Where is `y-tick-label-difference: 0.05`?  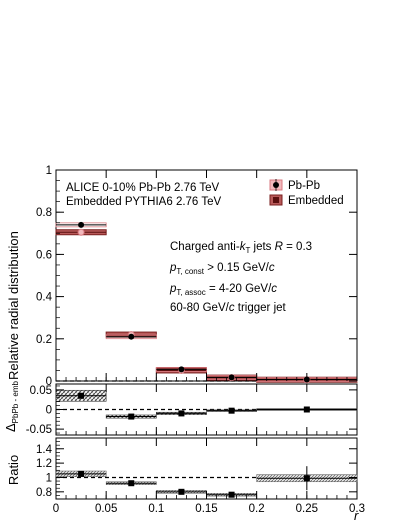
y-tick-label-difference: 0.05 is located at coordinates (41, 391).